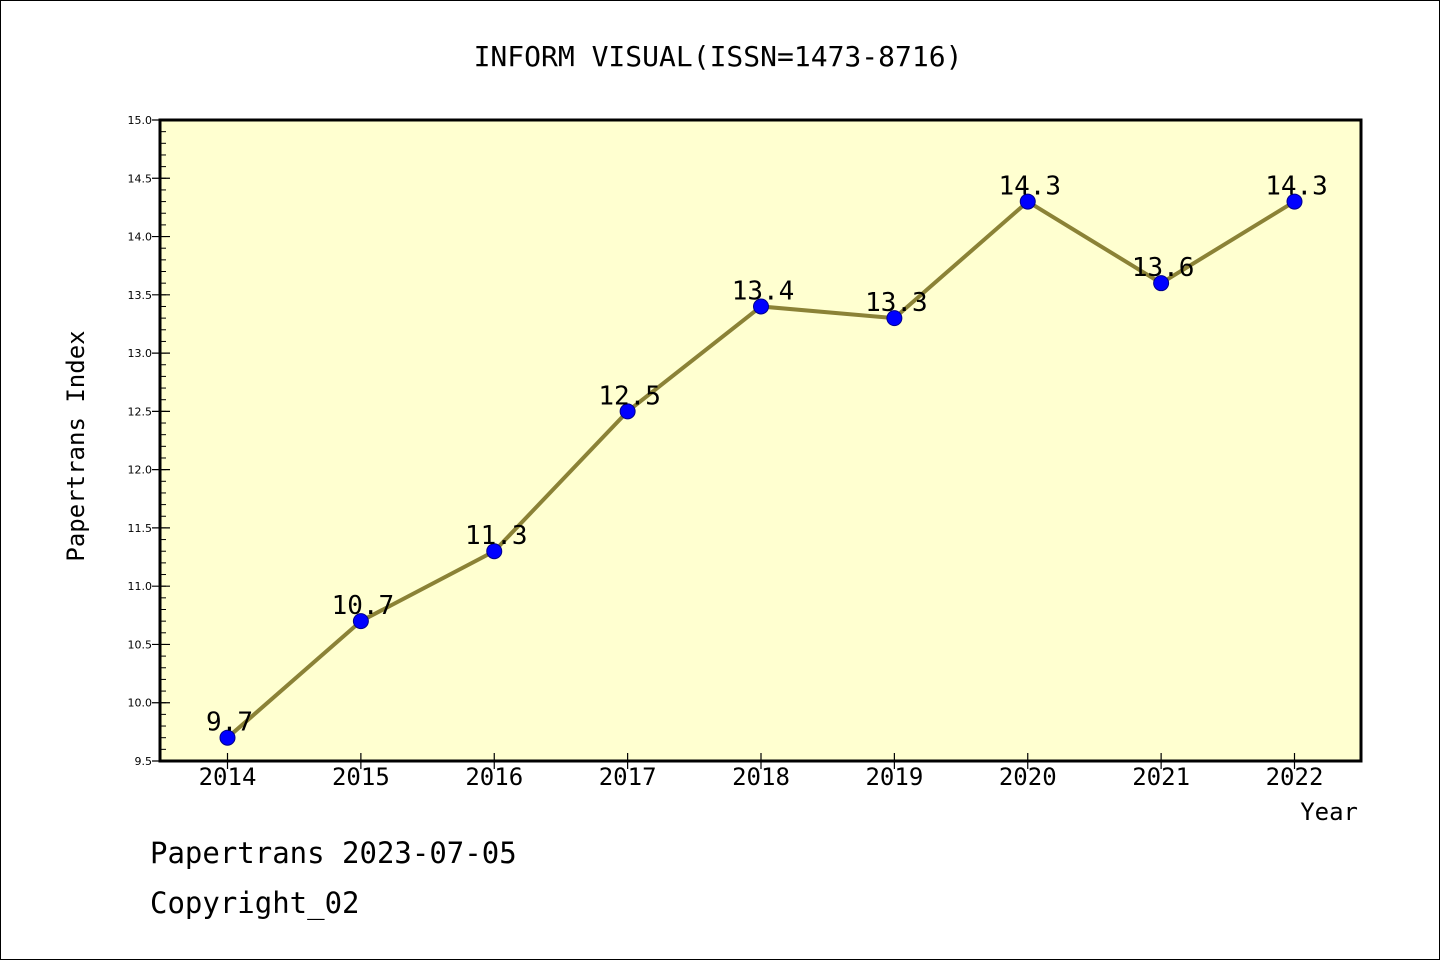  I want to click on data-label: 9.7, so click(229, 723).